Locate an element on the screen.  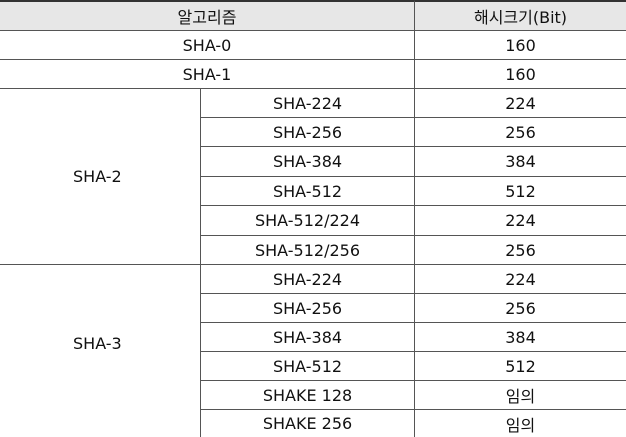
header-hash-size: 해시크기(Bit) is located at coordinates (520, 15).